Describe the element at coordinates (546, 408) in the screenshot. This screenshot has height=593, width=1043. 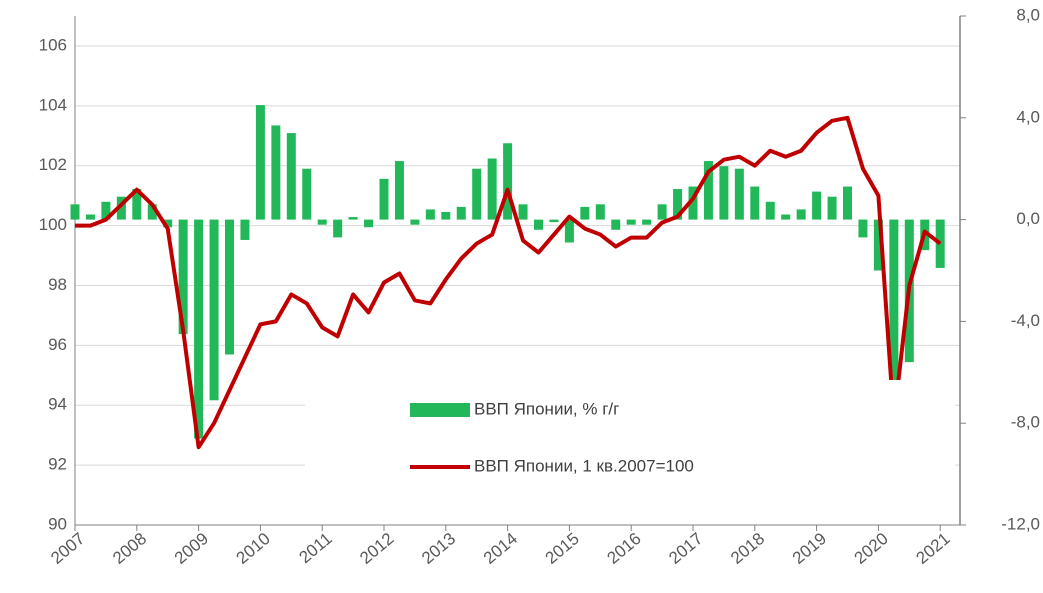
I see `legend-label: ВВП Японии, % г/г` at that location.